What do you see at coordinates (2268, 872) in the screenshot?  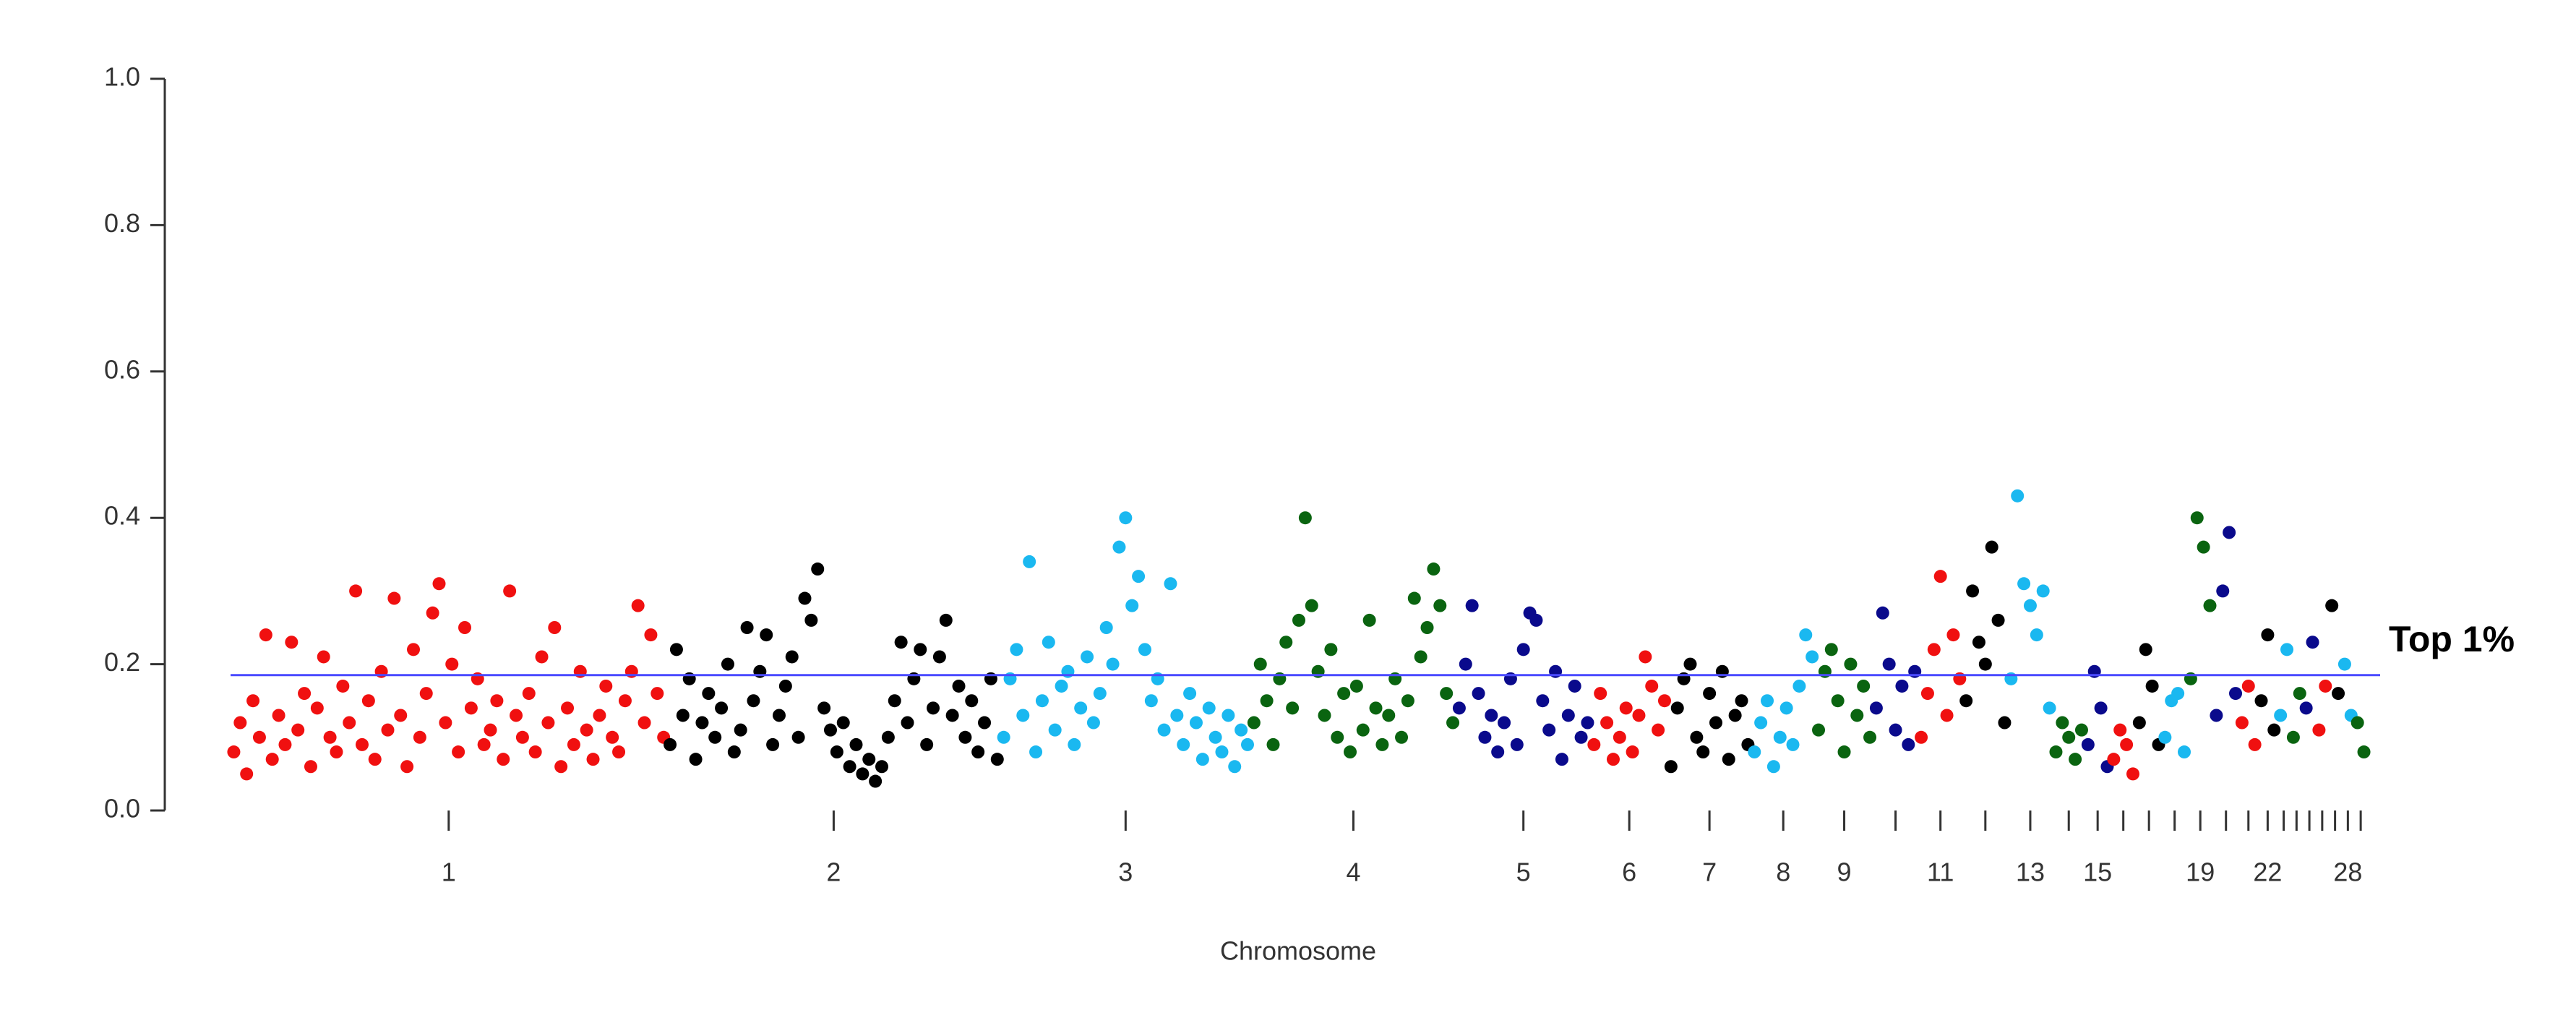 I see `x-tick-label: 22` at bounding box center [2268, 872].